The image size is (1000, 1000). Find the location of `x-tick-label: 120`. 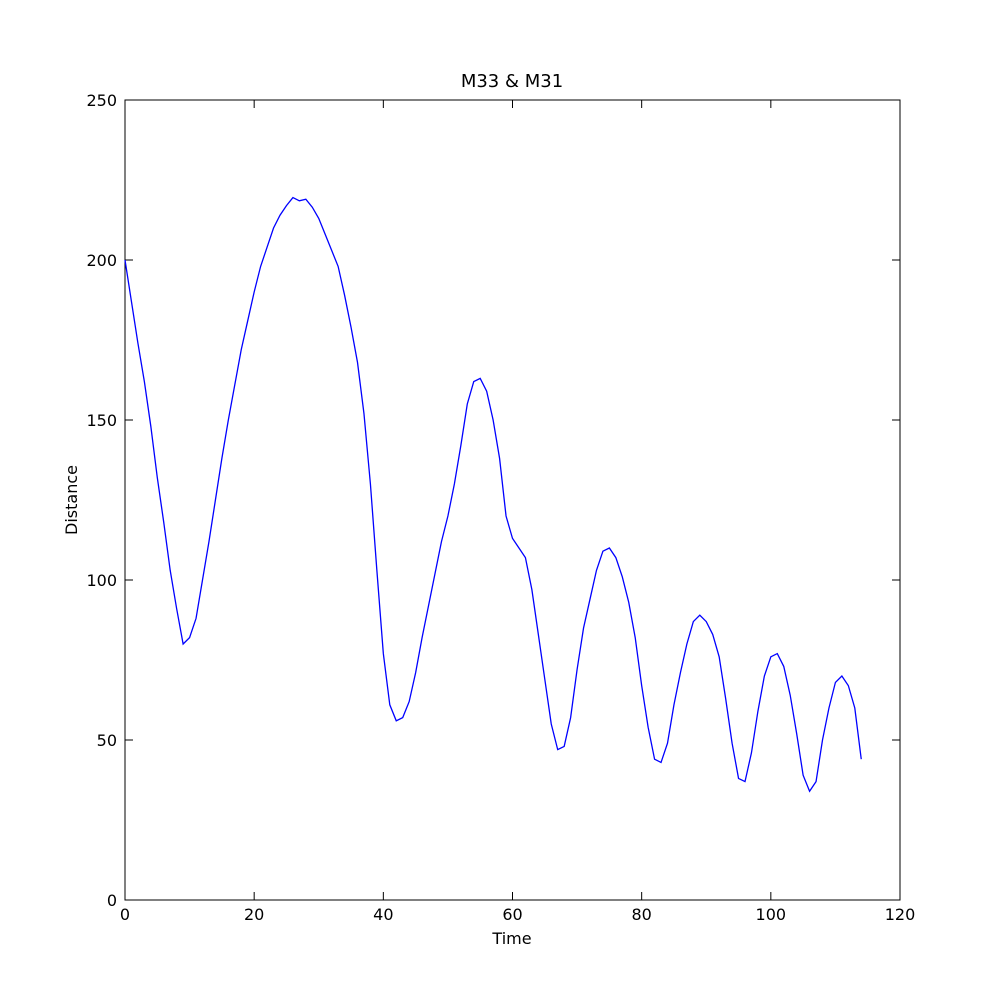

x-tick-label: 120 is located at coordinates (900, 914).